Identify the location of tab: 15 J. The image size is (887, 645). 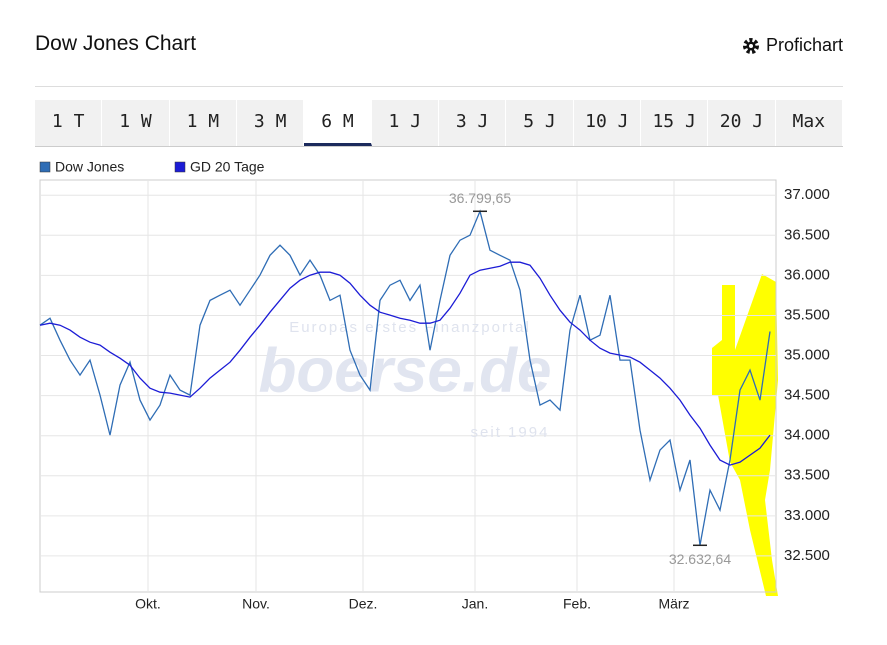
(675, 123).